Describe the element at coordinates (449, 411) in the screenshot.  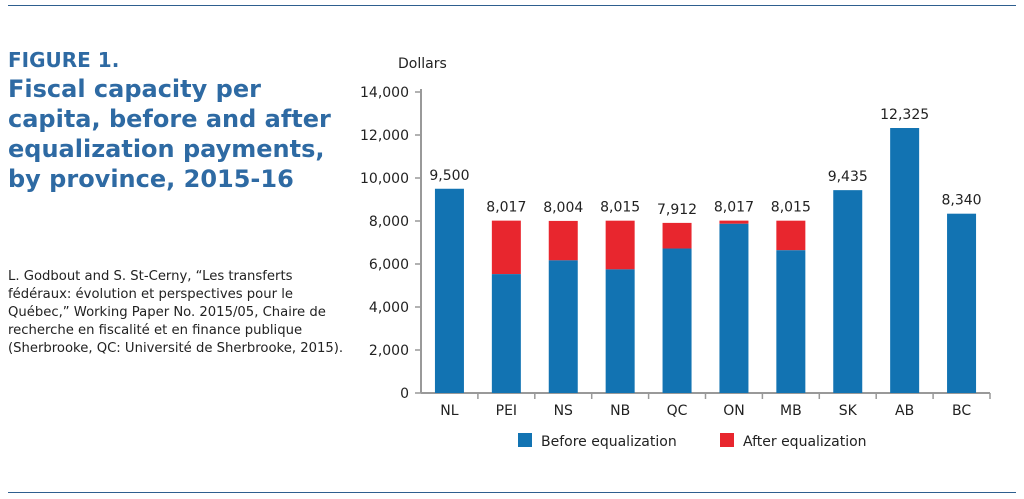
I see `x-tick-label: NL` at that location.